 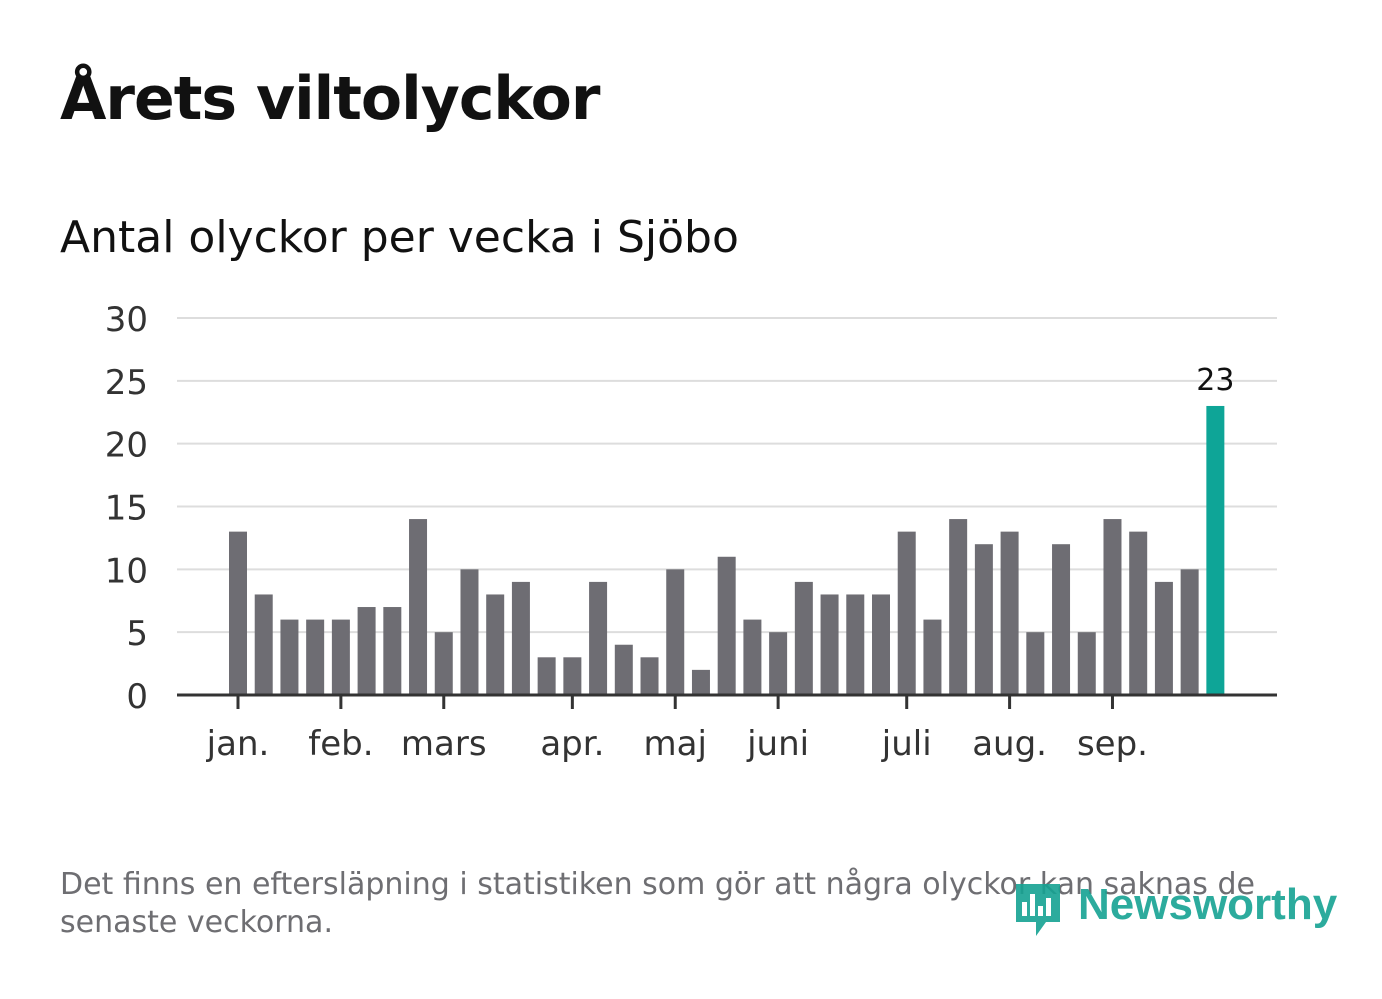 I want to click on bar-chart-badge-icon, so click(x=1038, y=910).